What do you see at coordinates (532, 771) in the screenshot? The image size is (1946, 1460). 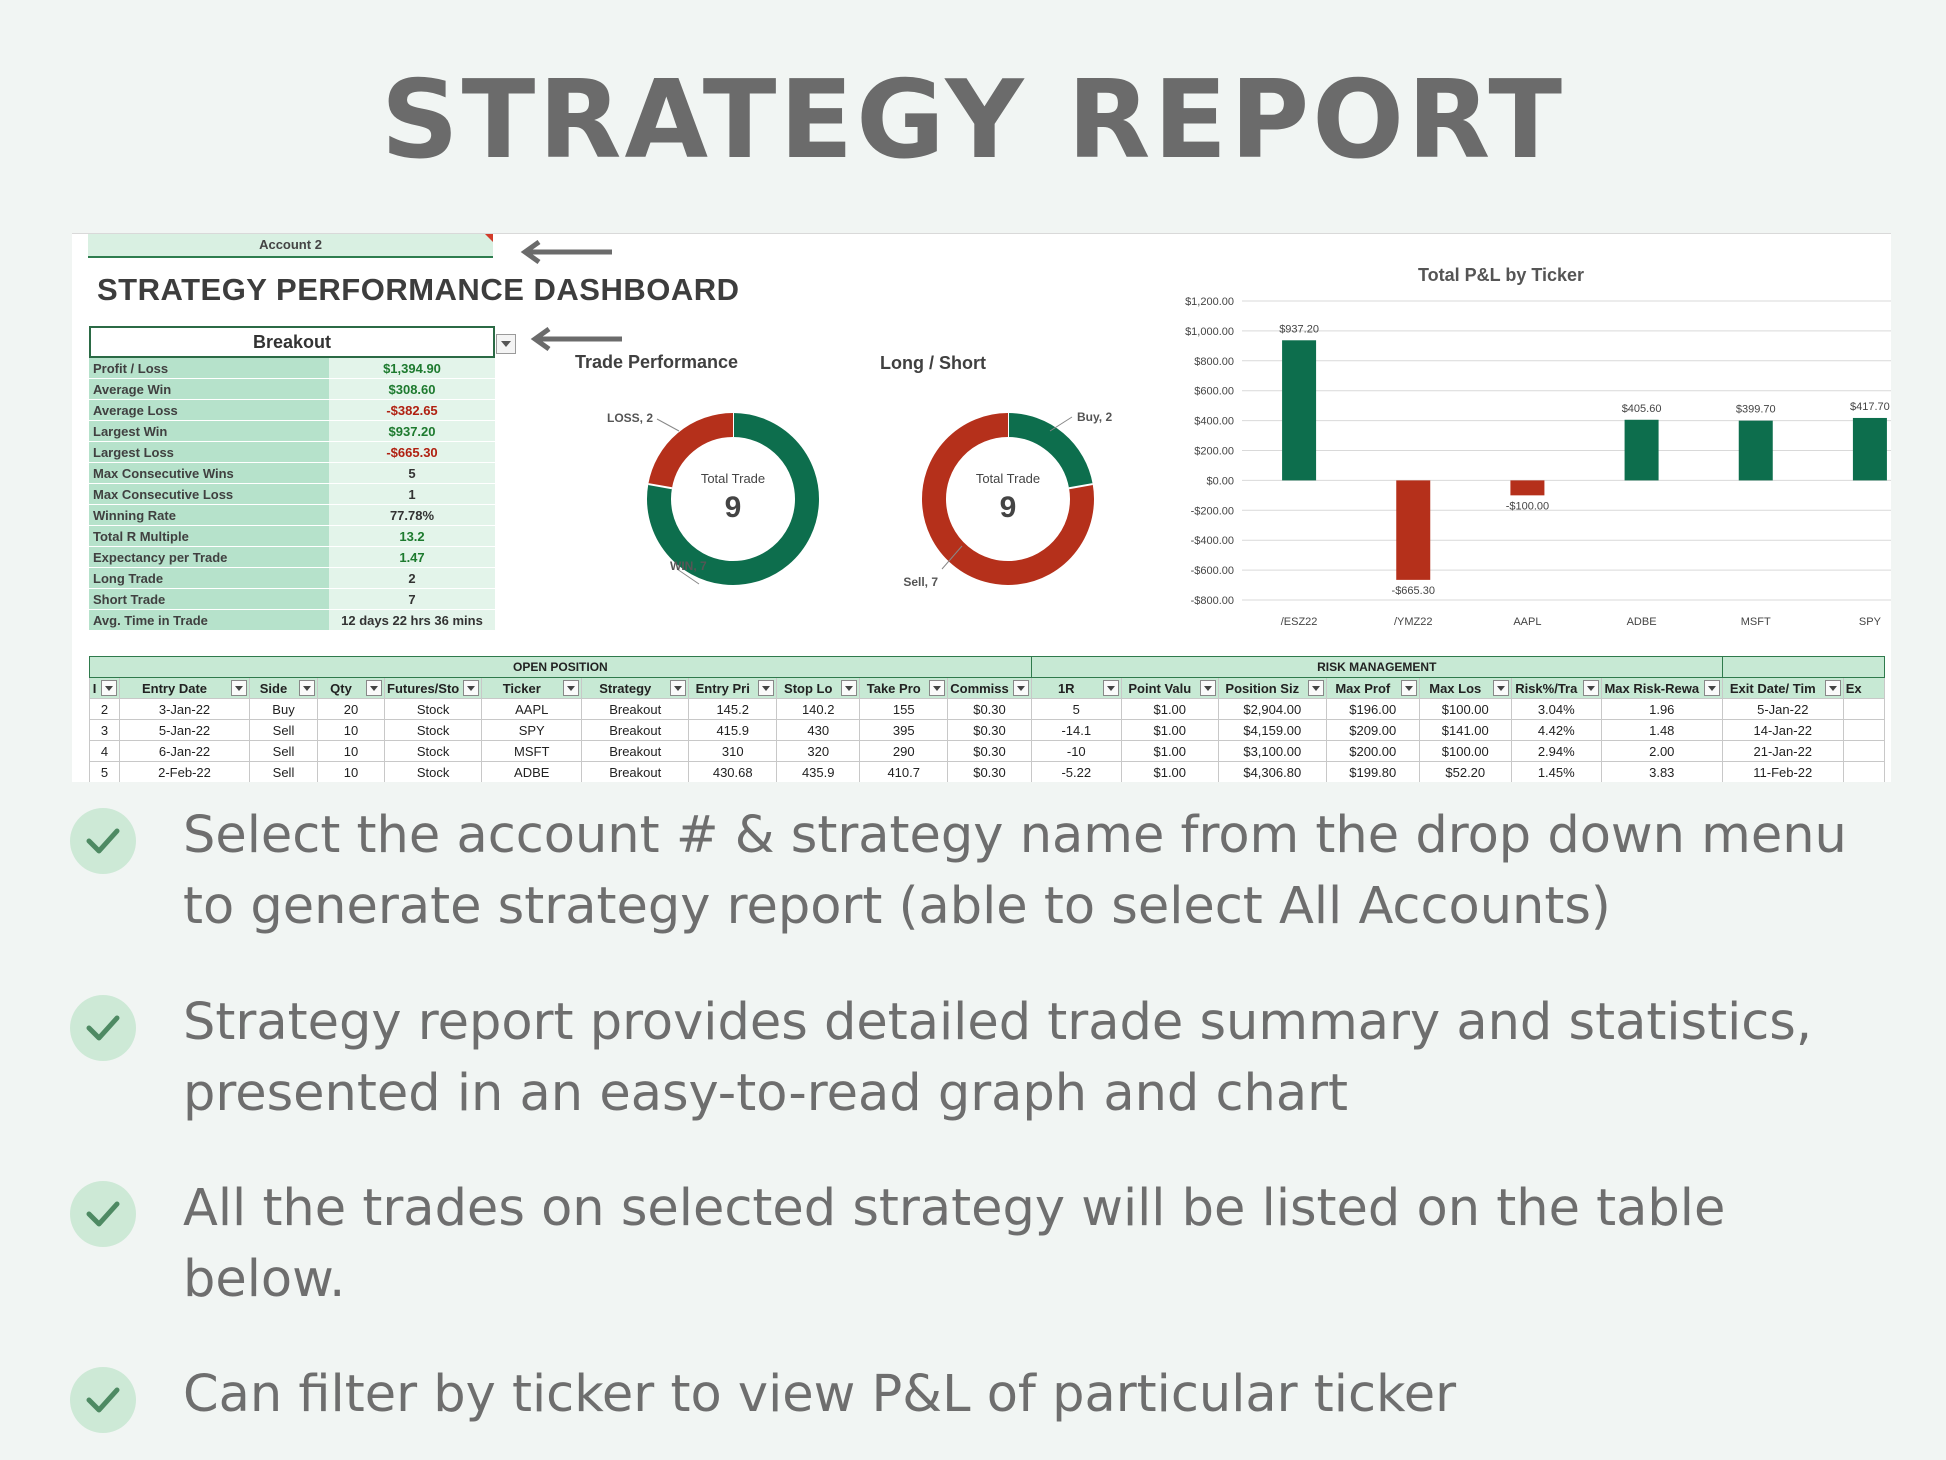 I see `table-cell: ADBE` at bounding box center [532, 771].